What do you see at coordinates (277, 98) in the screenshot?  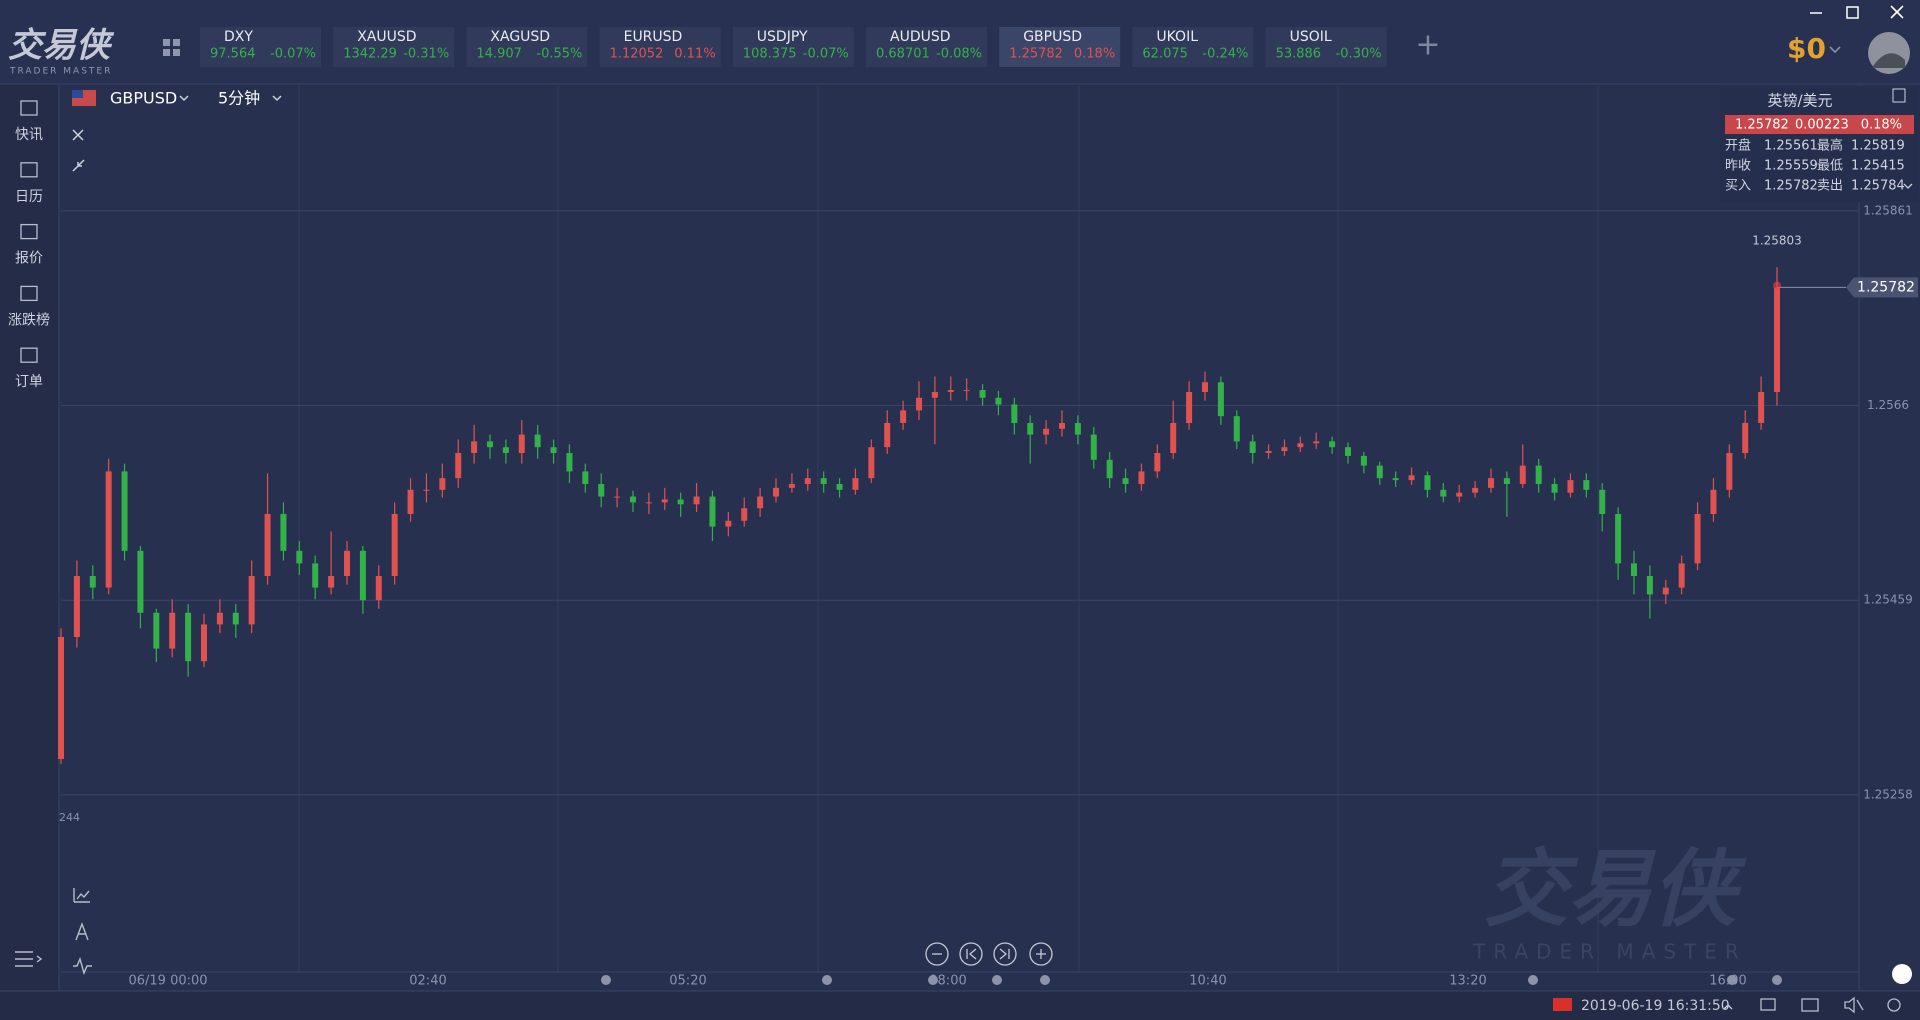 I see `interval-dropdown` at bounding box center [277, 98].